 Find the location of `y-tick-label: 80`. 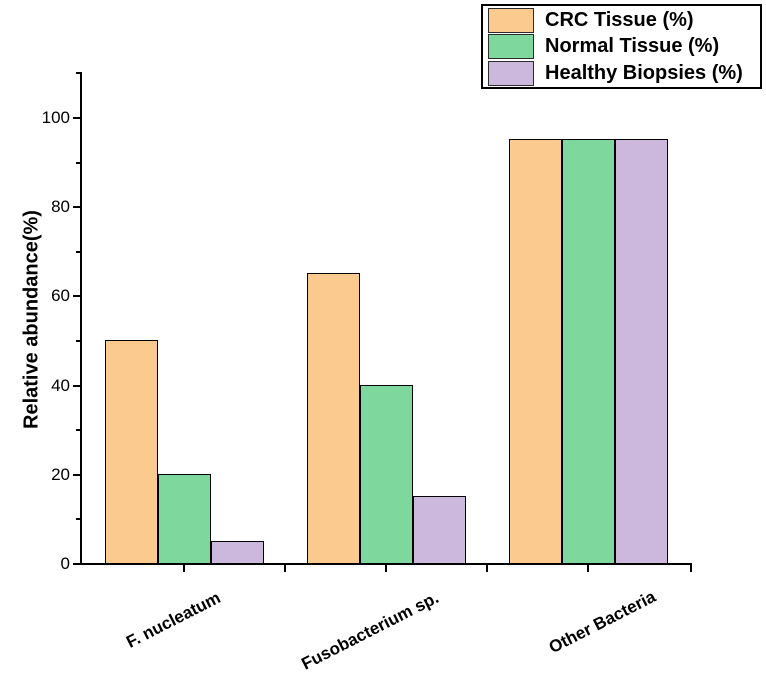

y-tick-label: 80 is located at coordinates (60, 206).